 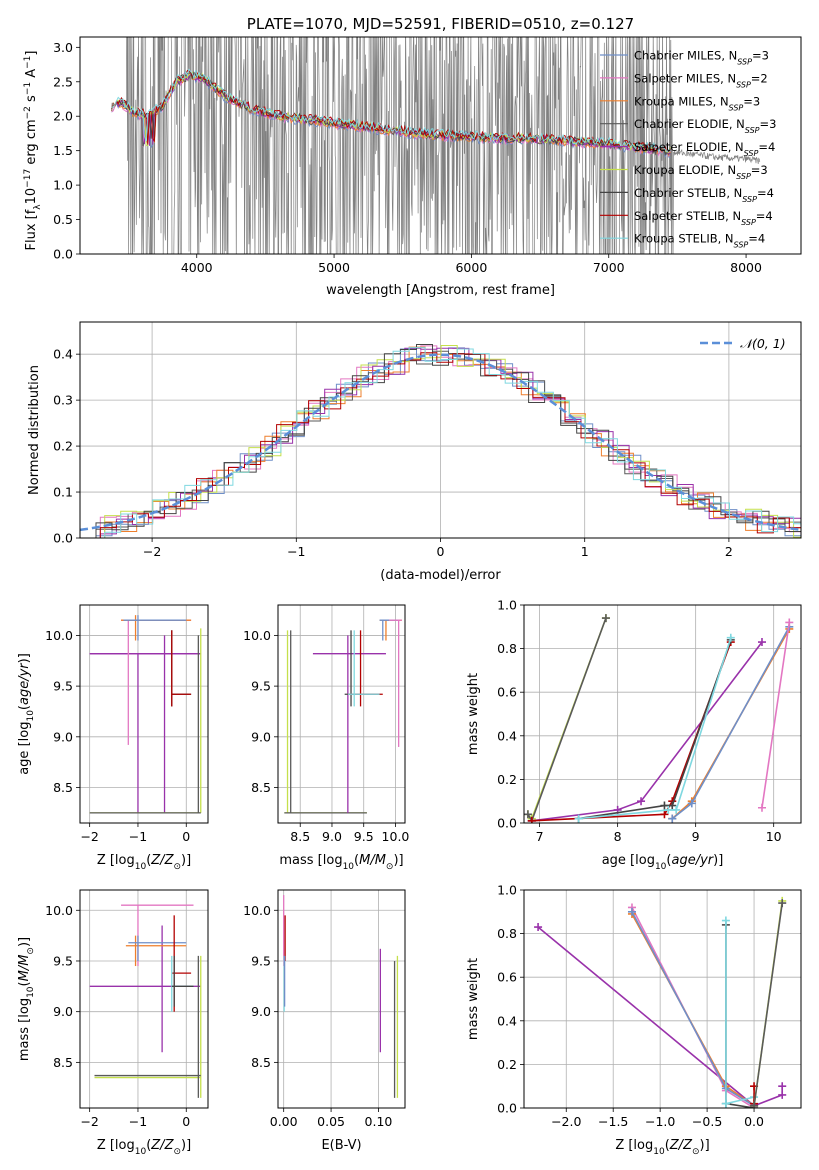 I want to click on legend: 𝒩(0, 1), so click(x=743, y=343).